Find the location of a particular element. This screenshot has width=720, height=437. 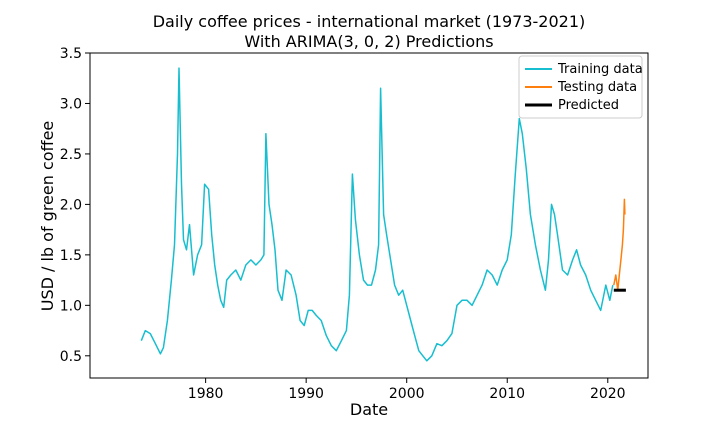

legend-label-training: Training data is located at coordinates (600, 69).